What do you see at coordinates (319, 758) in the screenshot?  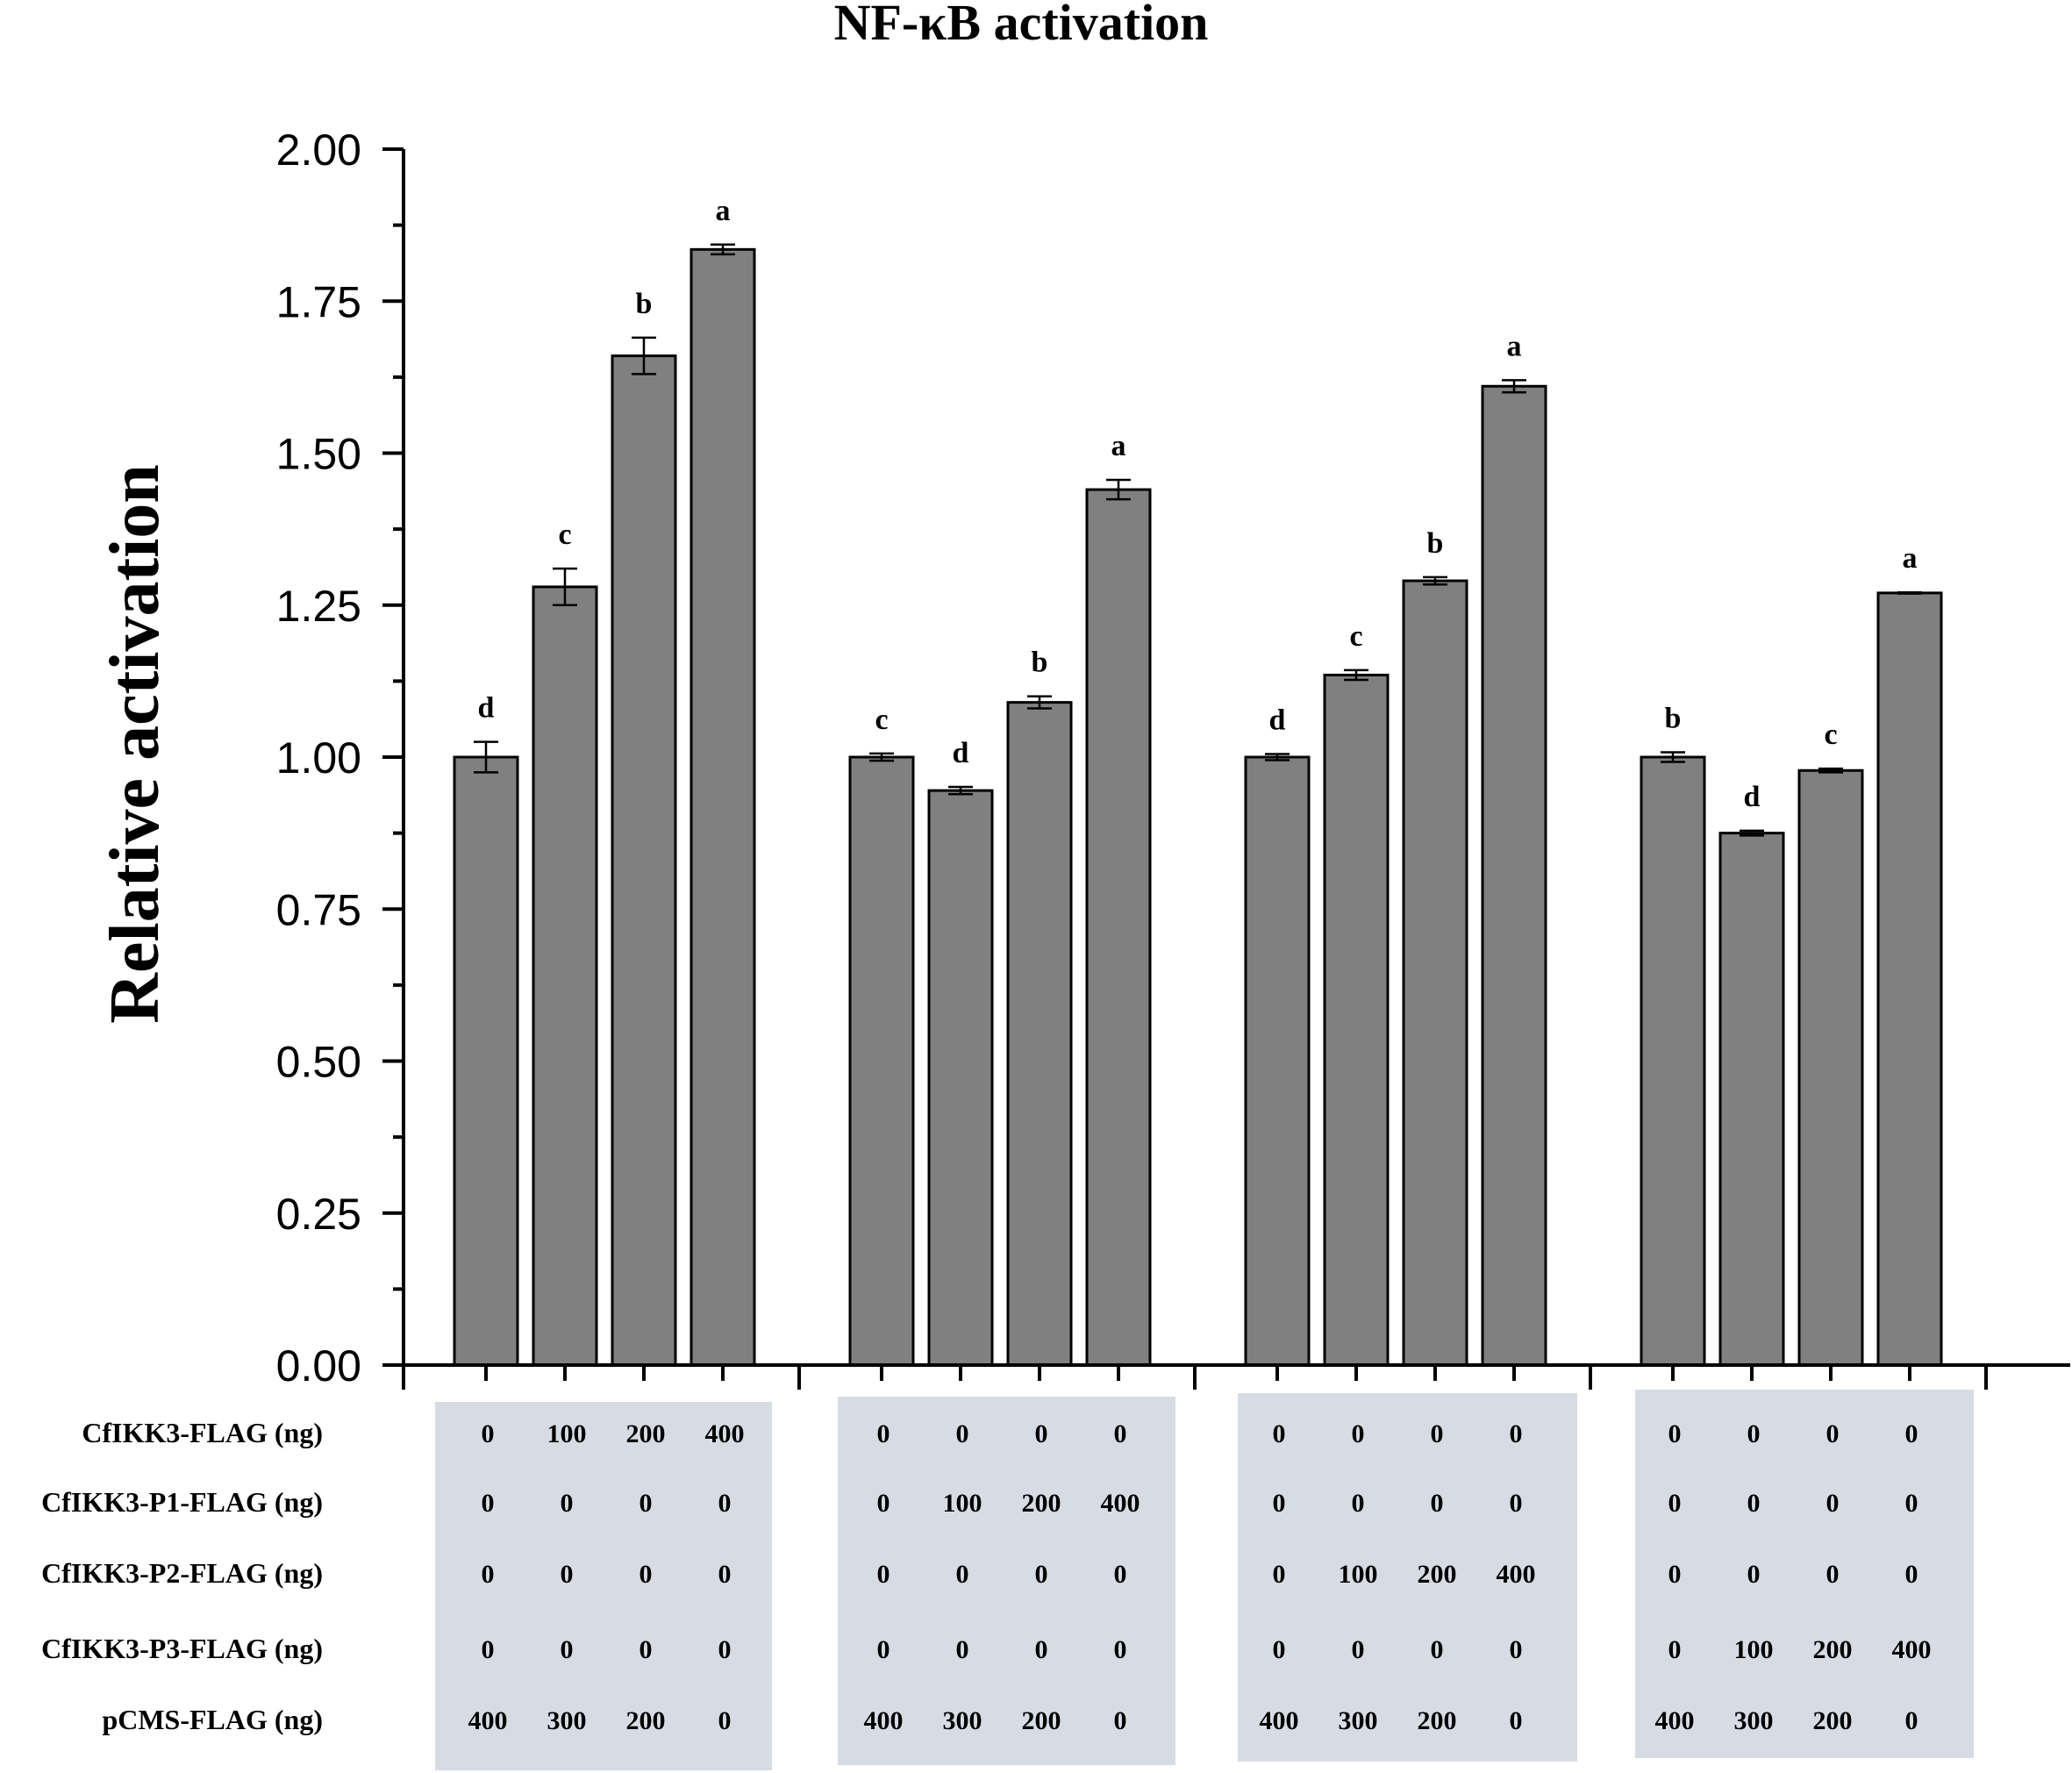 I see `y-tick-label: 1.00` at bounding box center [319, 758].